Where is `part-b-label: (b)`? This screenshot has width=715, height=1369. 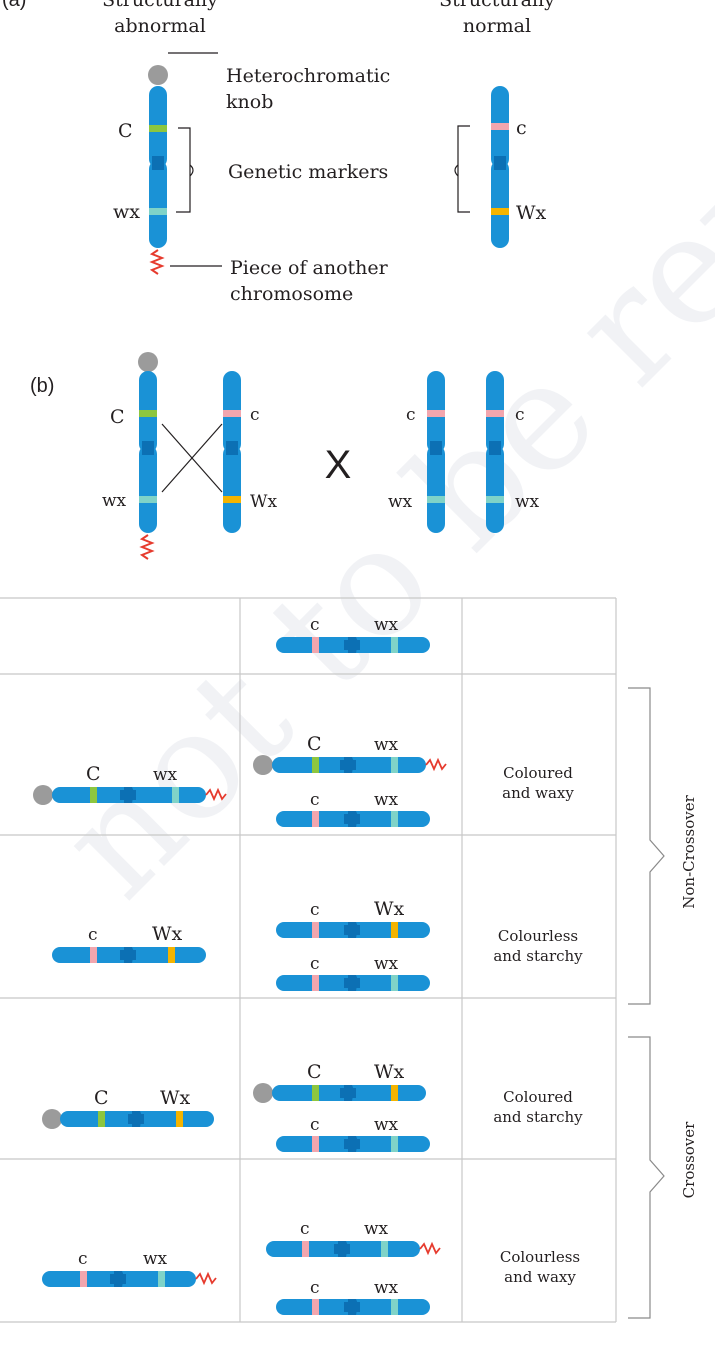 part-b-label: (b) is located at coordinates (42, 386).